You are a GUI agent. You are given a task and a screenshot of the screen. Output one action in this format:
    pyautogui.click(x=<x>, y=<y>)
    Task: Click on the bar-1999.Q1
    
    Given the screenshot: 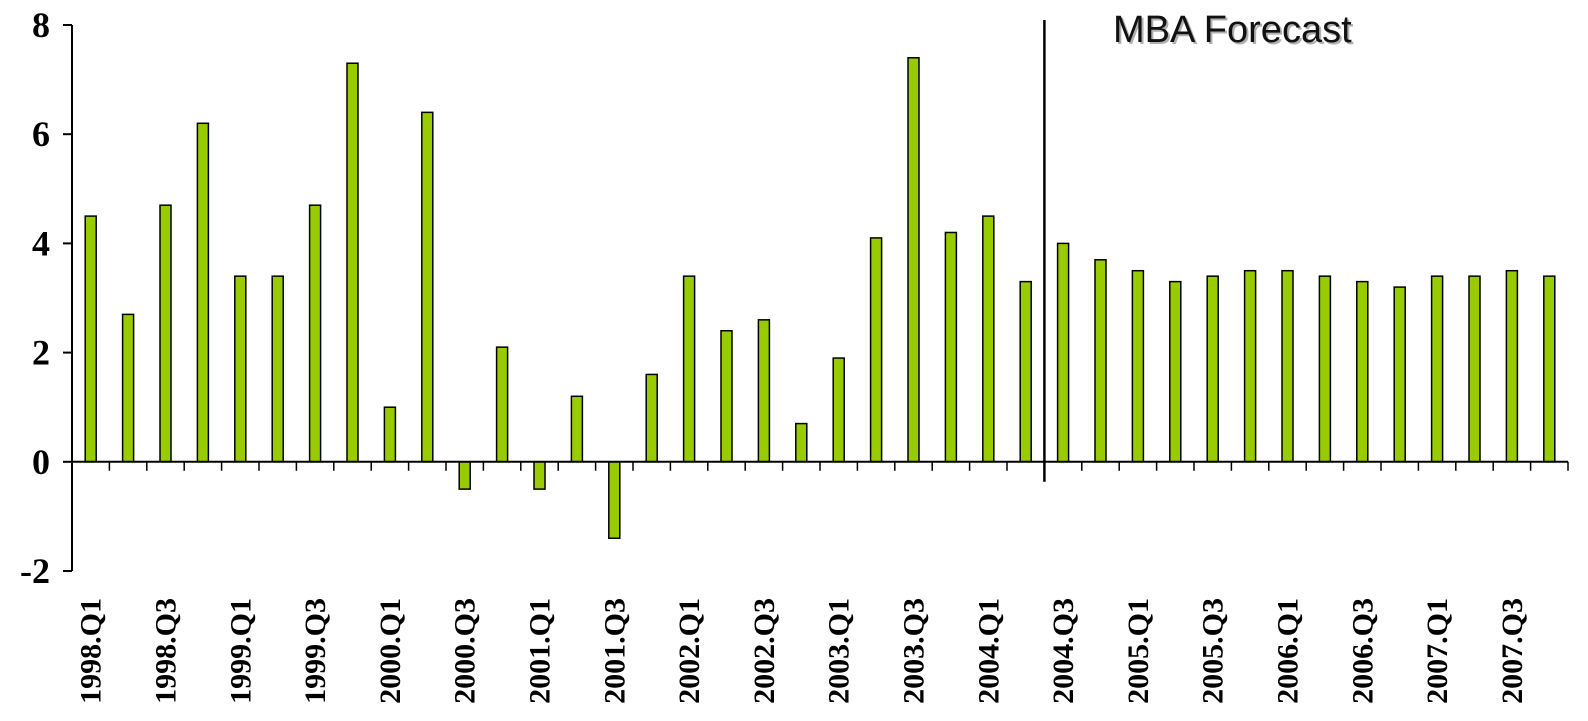 What is the action you would take?
    pyautogui.click(x=240, y=369)
    